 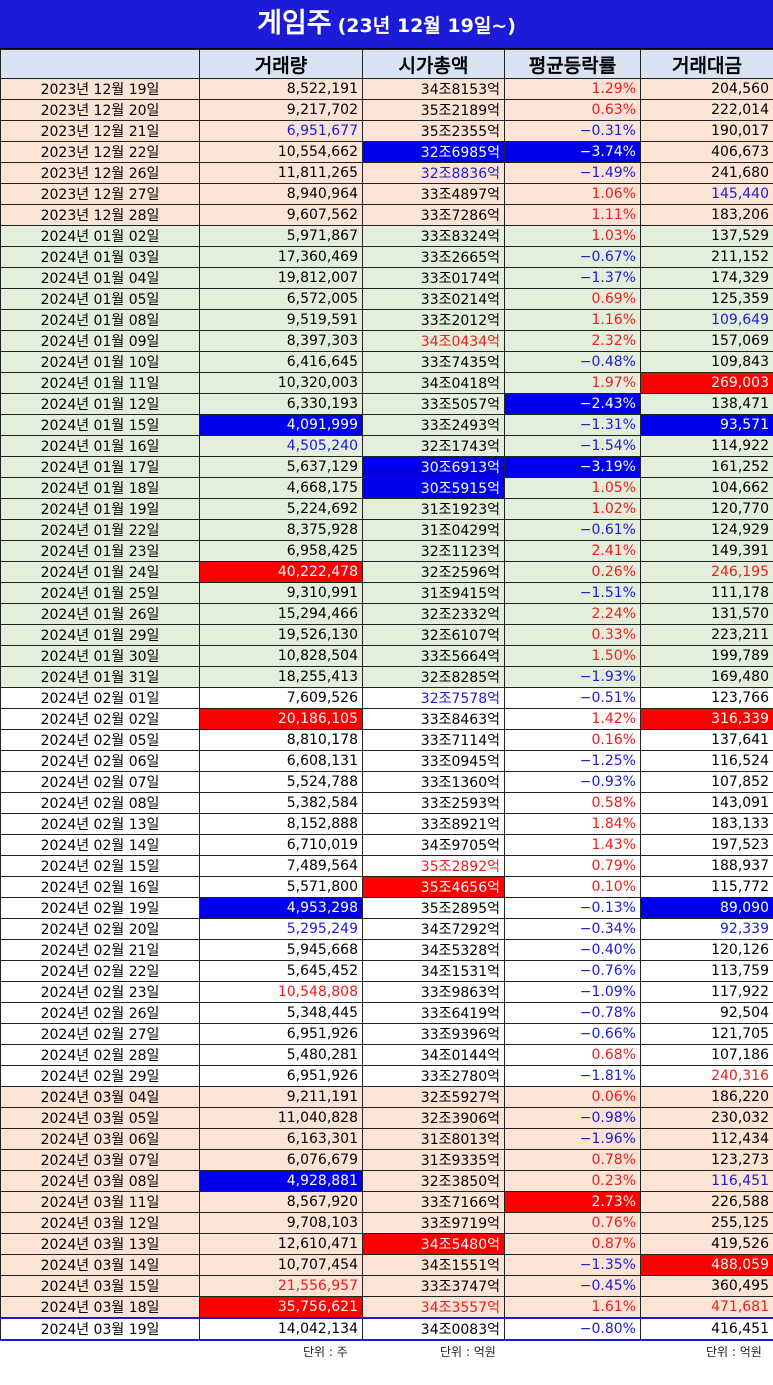 What do you see at coordinates (433, 803) in the screenshot?
I see `market-cap-cell: 33조2593억` at bounding box center [433, 803].